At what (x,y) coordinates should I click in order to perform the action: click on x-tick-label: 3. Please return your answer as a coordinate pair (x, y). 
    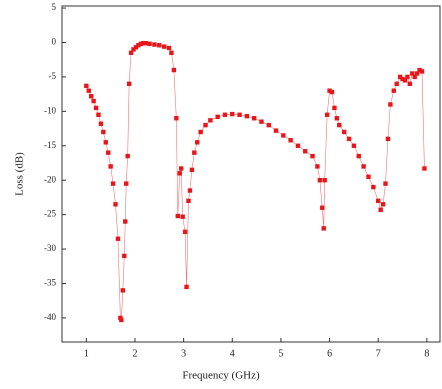
    Looking at the image, I should click on (183, 353).